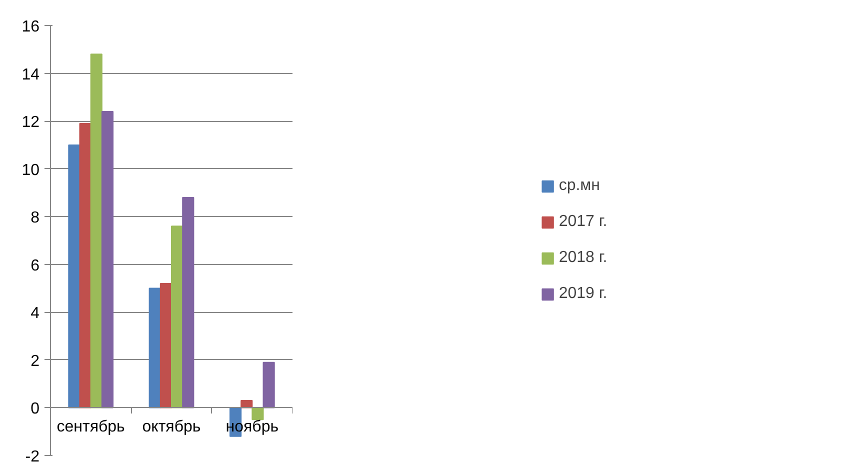 The image size is (857, 471). Describe the element at coordinates (583, 258) in the screenshot. I see `legend-label: 2018 г.` at that location.